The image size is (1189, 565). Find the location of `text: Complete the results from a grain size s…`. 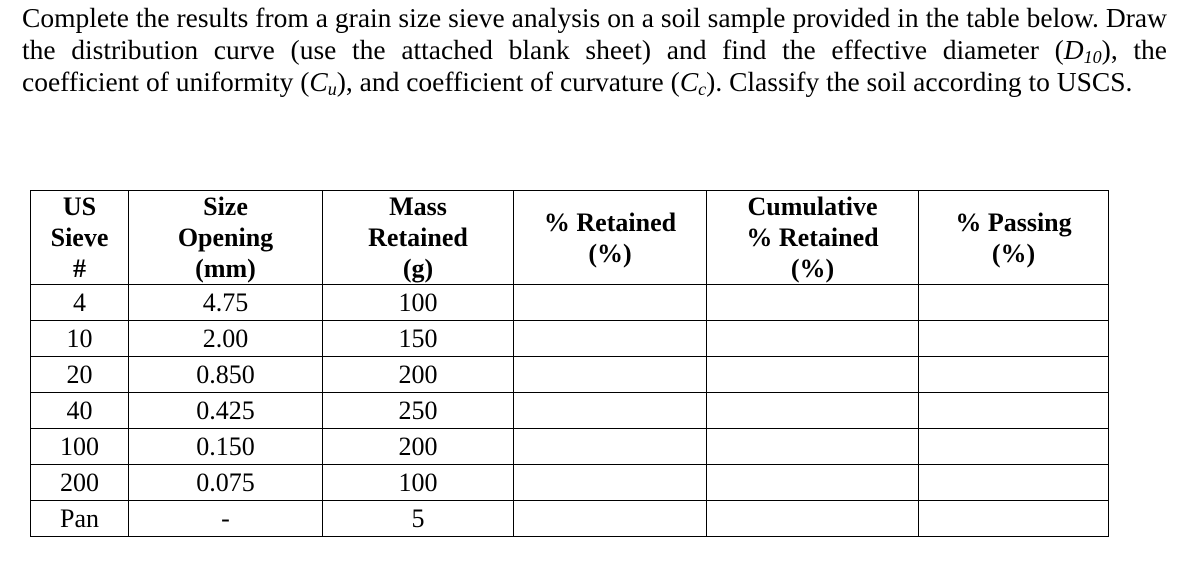

text: Complete the results from a grain size s… is located at coordinates (594, 33).